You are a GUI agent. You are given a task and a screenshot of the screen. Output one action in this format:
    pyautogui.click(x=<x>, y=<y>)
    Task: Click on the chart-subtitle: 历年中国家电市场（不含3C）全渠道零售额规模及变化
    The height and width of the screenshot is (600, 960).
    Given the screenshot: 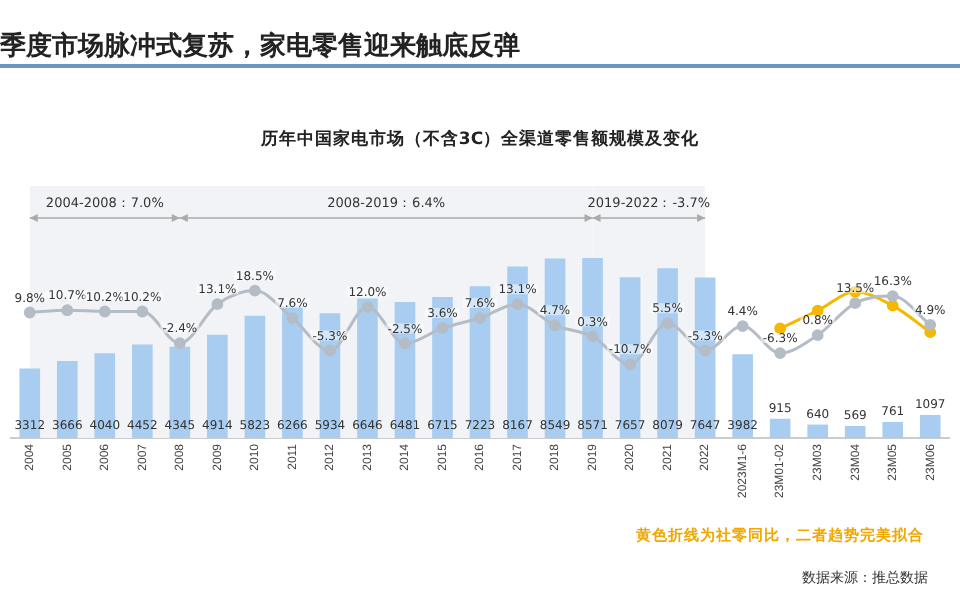 What is the action you would take?
    pyautogui.click(x=480, y=140)
    